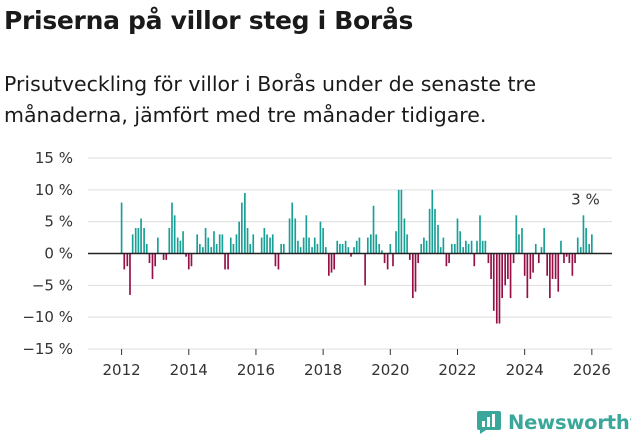  What do you see at coordinates (390, 370) in the screenshot?
I see `x-tick-label: 2020` at bounding box center [390, 370].